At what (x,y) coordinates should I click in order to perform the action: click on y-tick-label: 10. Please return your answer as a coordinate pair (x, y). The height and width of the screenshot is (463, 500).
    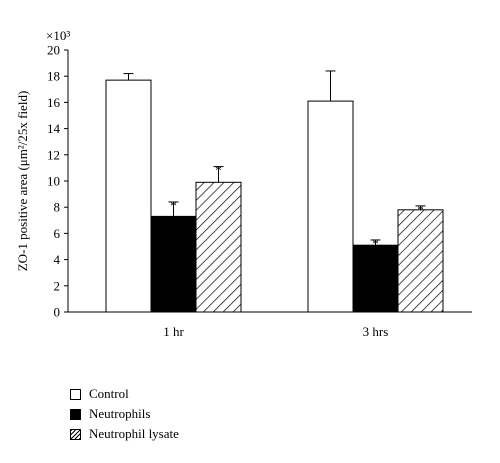
    Looking at the image, I should click on (53, 181).